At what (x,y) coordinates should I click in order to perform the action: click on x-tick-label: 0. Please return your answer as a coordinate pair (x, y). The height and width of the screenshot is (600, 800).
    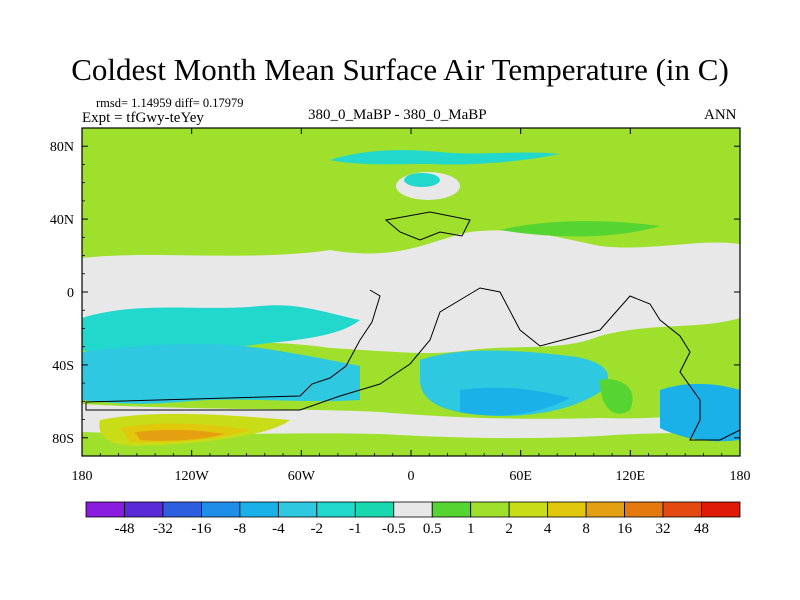
    Looking at the image, I should click on (411, 476).